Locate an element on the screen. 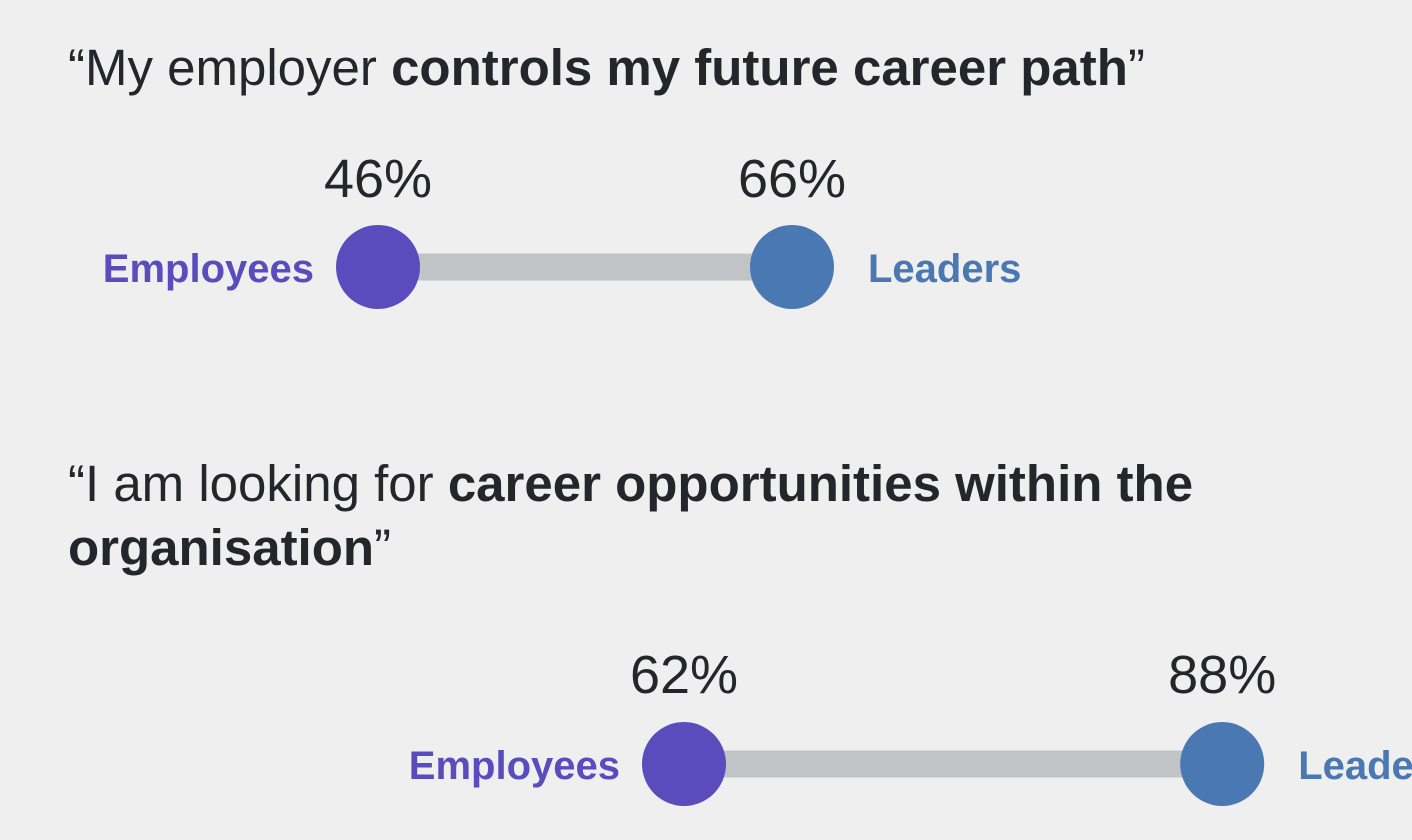  statement-plain-text: My employer is located at coordinates (238, 67).